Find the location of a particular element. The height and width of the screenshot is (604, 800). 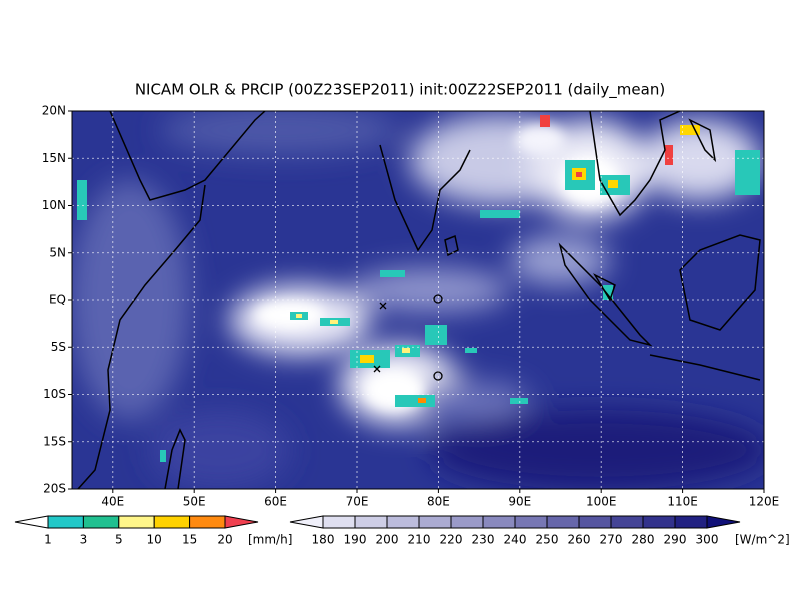

colorbar-label: 260 is located at coordinates (579, 540).